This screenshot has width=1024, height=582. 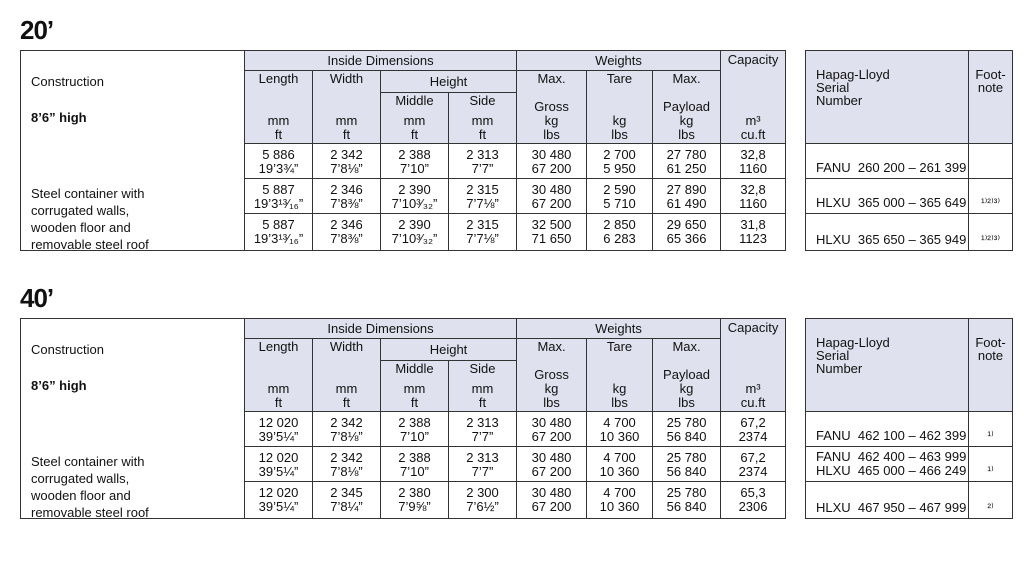 I want to click on data-cell: 2 315 7’7⅛”, so click(x=482, y=196).